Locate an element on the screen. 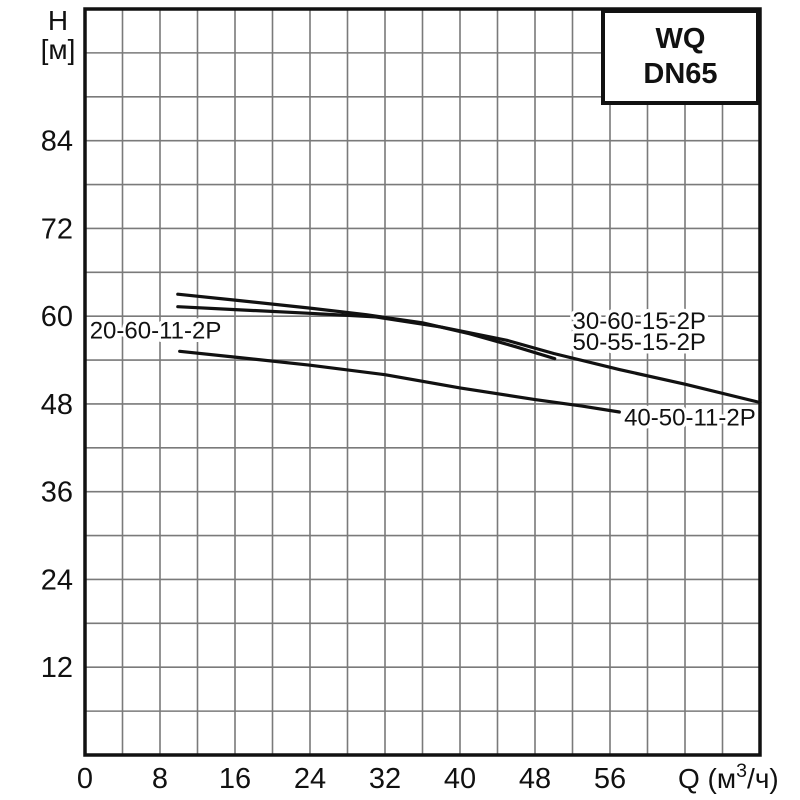 The height and width of the screenshot is (800, 800). curve-label-40-50-11-2P: 40-50-11-2P is located at coordinates (690, 417).